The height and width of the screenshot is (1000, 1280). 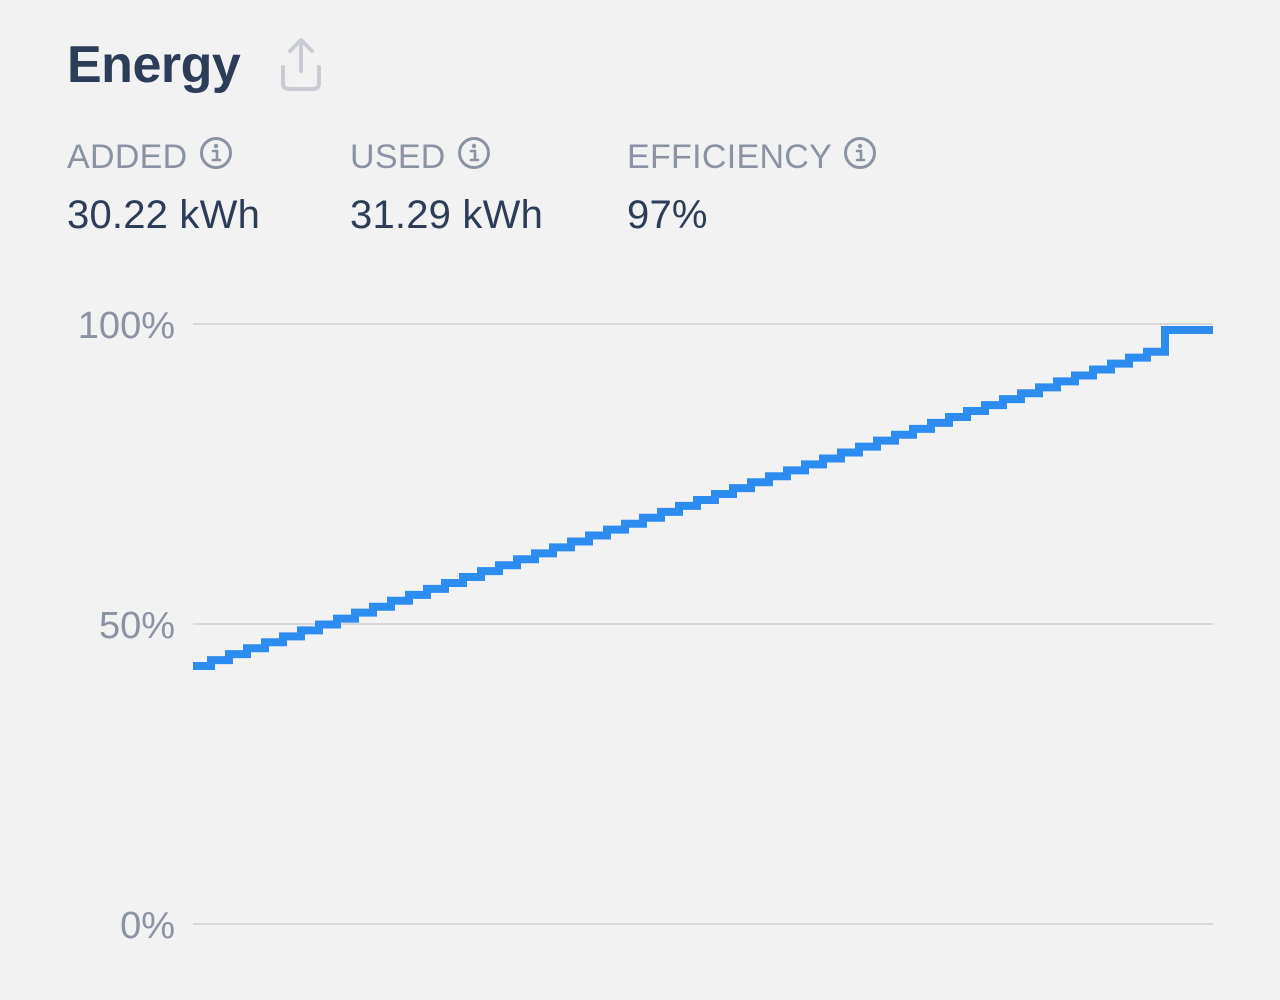 I want to click on page-title: Energy, so click(x=154, y=65).